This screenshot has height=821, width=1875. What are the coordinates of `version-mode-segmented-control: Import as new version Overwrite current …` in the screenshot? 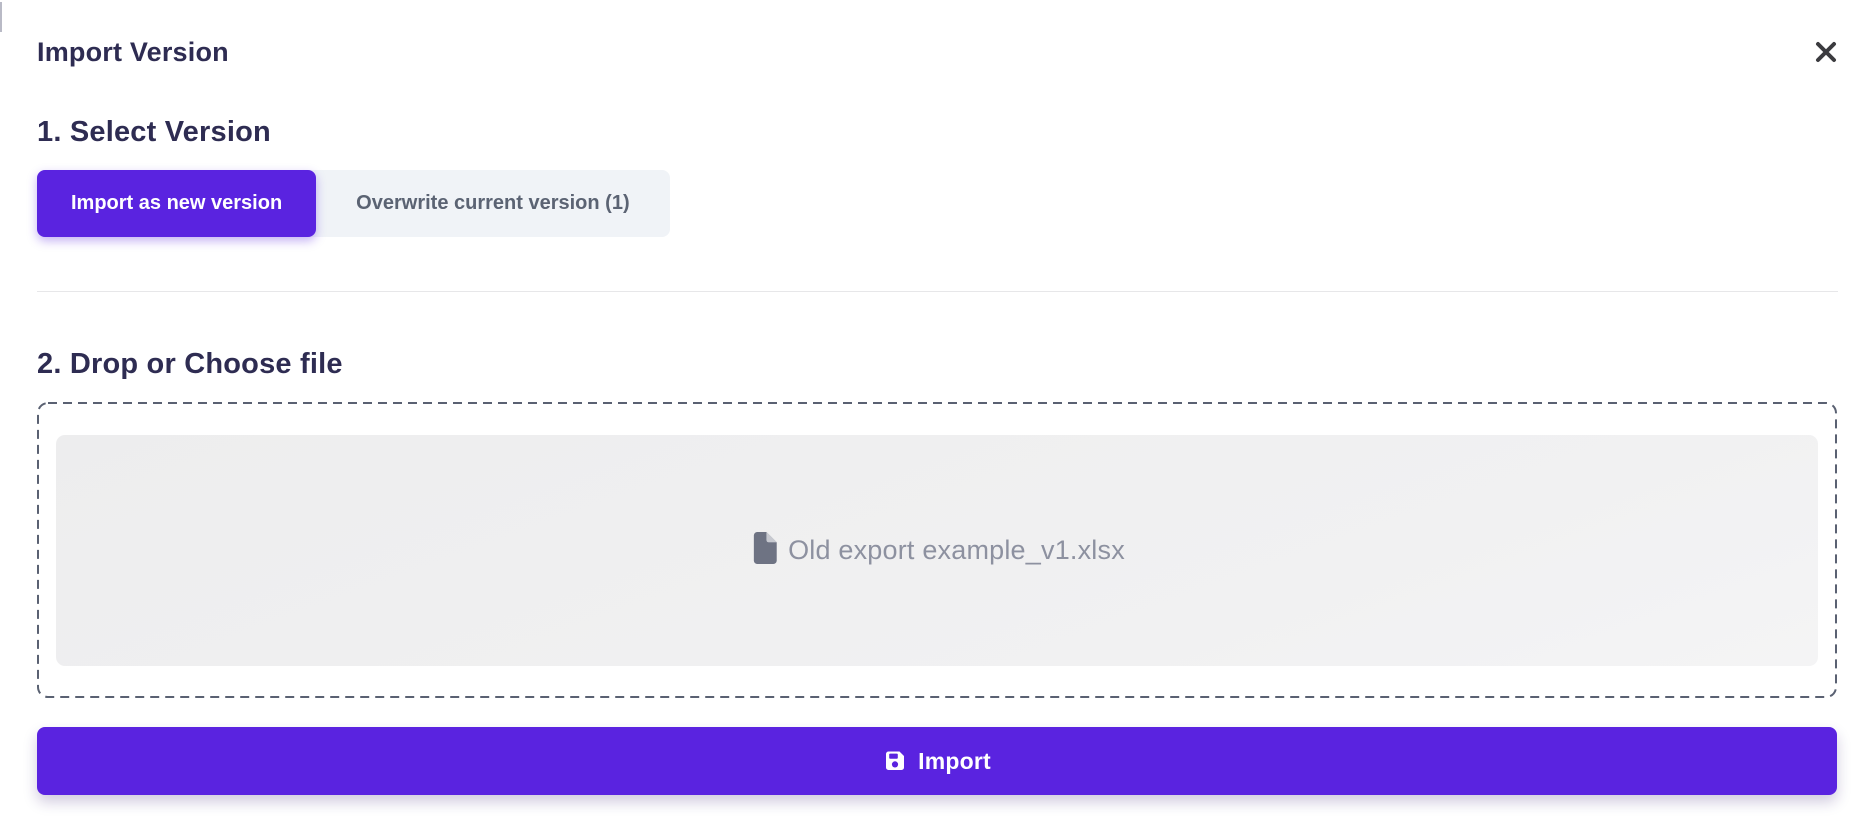 It's located at (353, 203).